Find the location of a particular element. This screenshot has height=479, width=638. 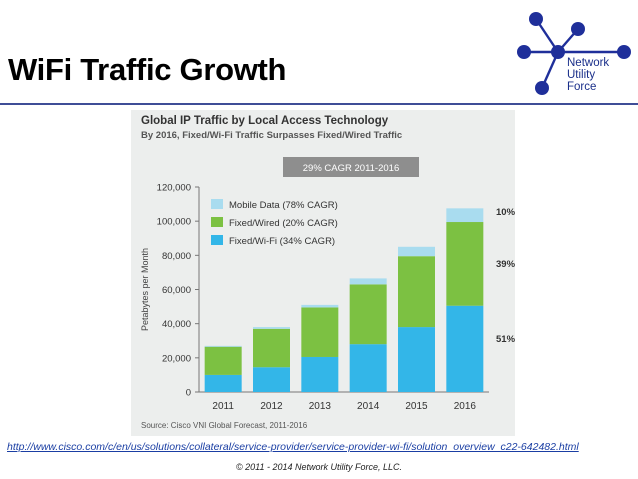

logo-text: Network Utility Force is located at coordinates (588, 75).